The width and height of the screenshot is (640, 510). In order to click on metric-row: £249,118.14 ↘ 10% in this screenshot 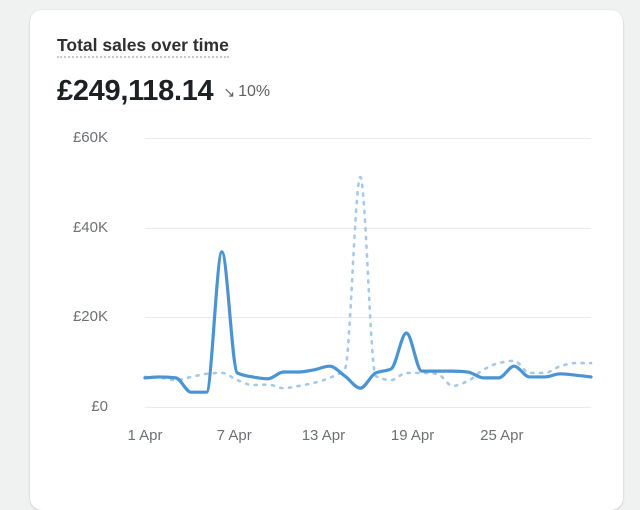, I will do `click(163, 91)`.